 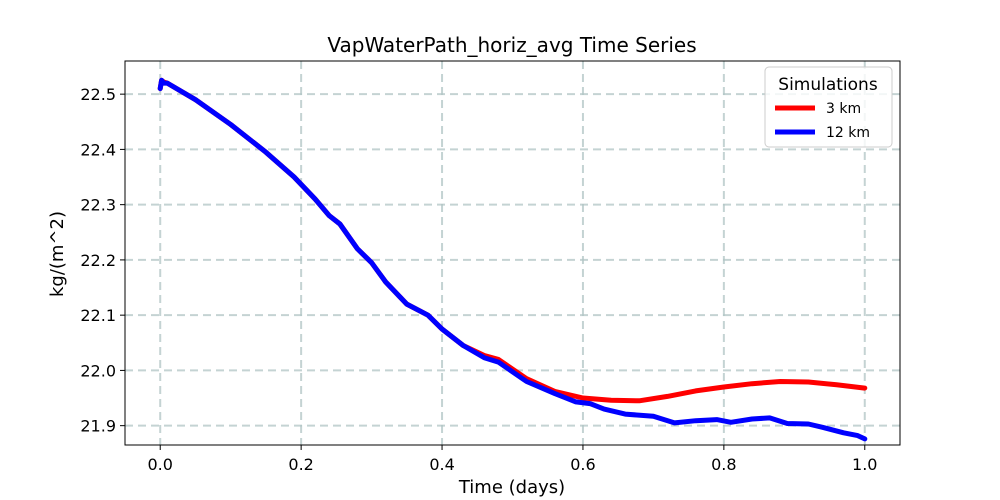 I want to click on legend-title: Simulations, so click(x=828, y=85).